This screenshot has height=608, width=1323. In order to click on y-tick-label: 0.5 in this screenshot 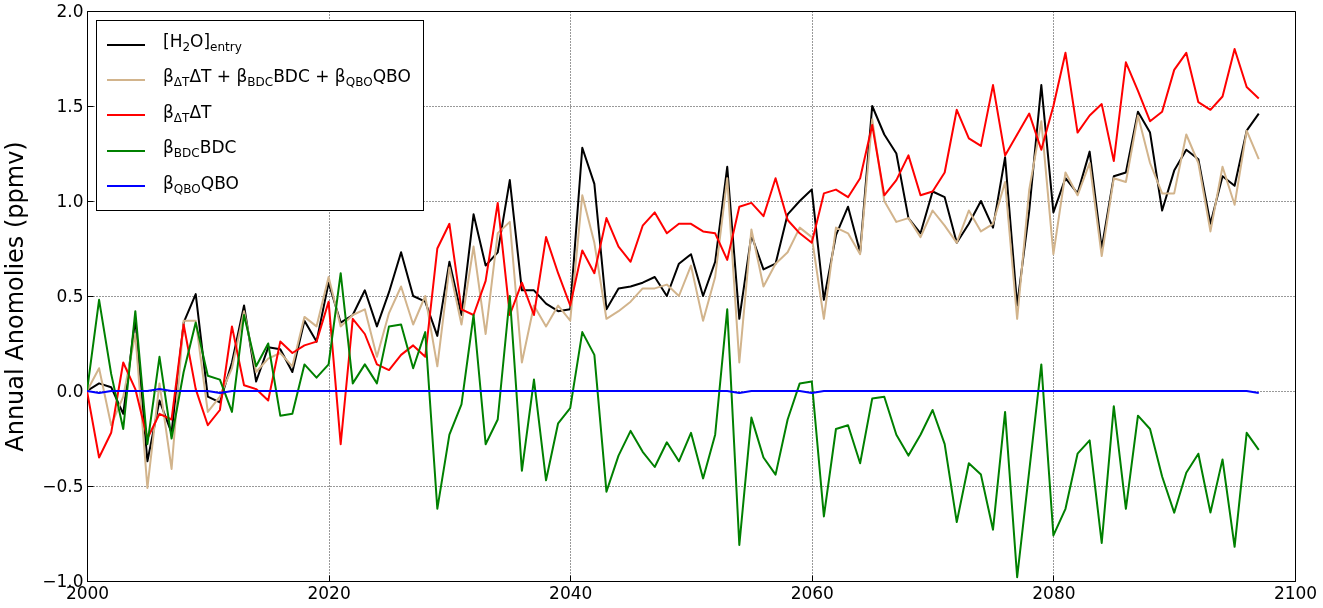, I will do `click(70, 295)`.